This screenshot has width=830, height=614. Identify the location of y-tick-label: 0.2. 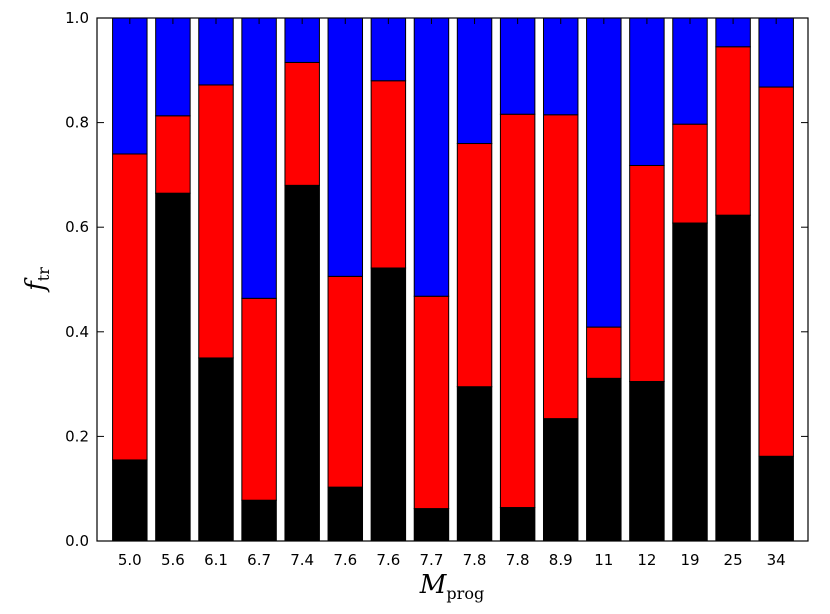
(77, 436).